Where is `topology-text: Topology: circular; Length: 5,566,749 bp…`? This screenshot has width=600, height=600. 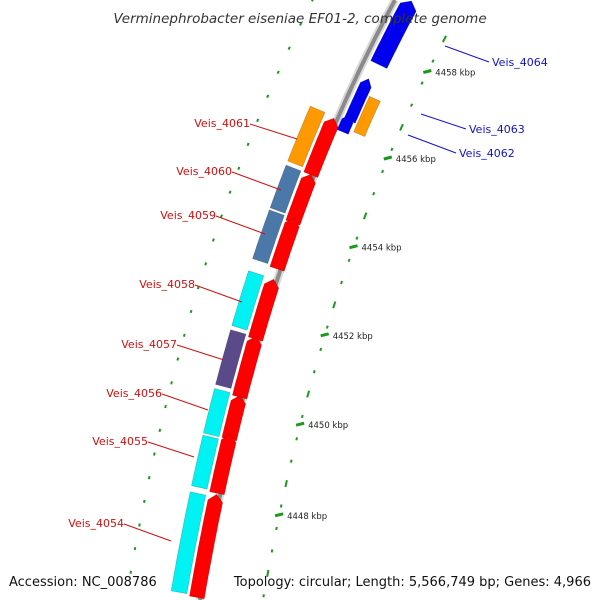 topology-text: Topology: circular; Length: 5,566,749 bp… is located at coordinates (412, 582).